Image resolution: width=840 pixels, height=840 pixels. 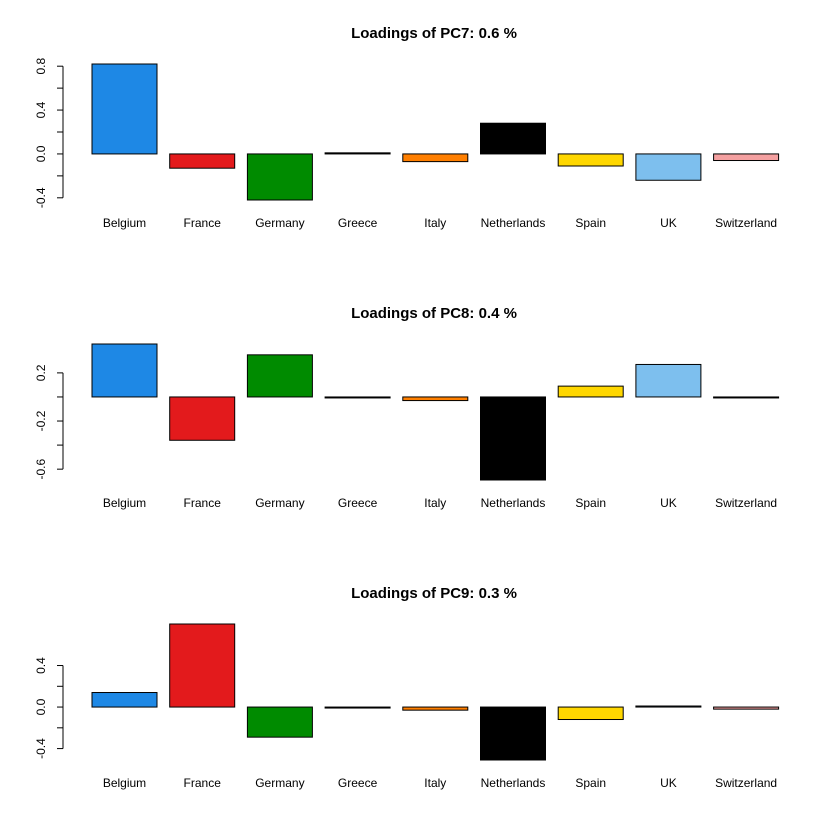 What do you see at coordinates (434, 33) in the screenshot?
I see `chart-title: Loadings of PC7: 0.6 %` at bounding box center [434, 33].